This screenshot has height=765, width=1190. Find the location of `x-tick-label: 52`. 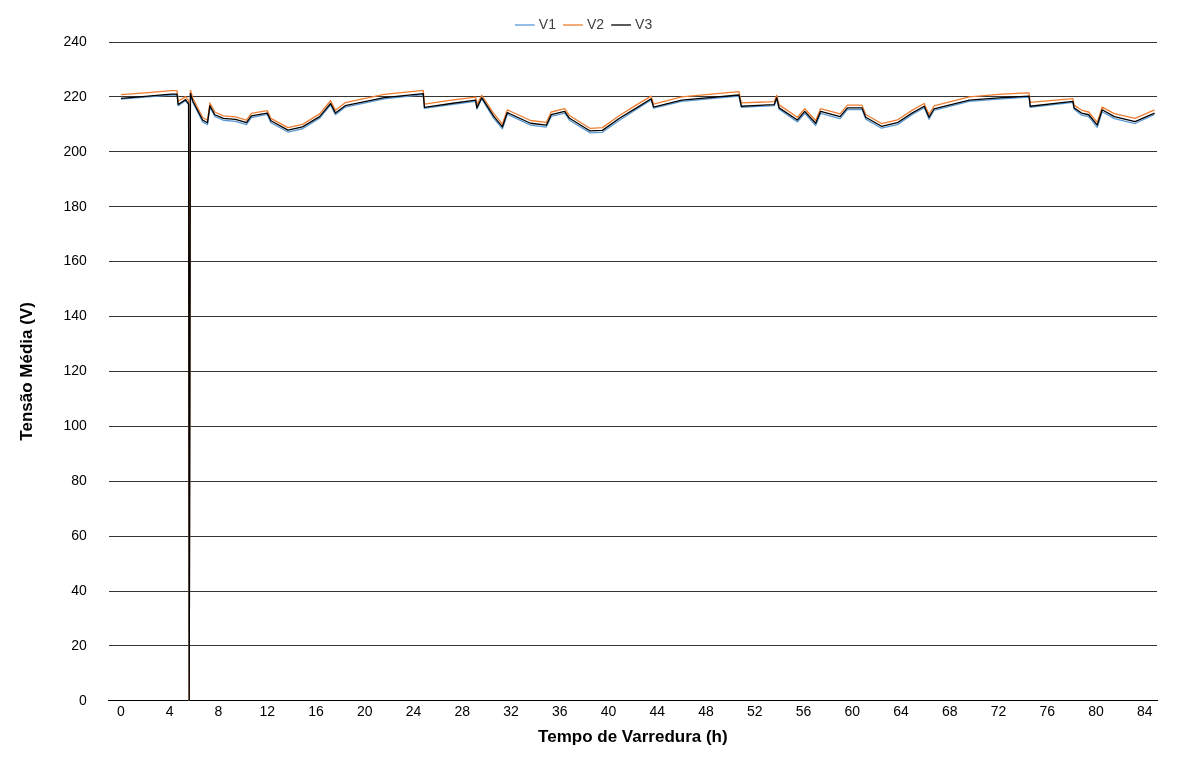

x-tick-label: 52 is located at coordinates (754, 711).